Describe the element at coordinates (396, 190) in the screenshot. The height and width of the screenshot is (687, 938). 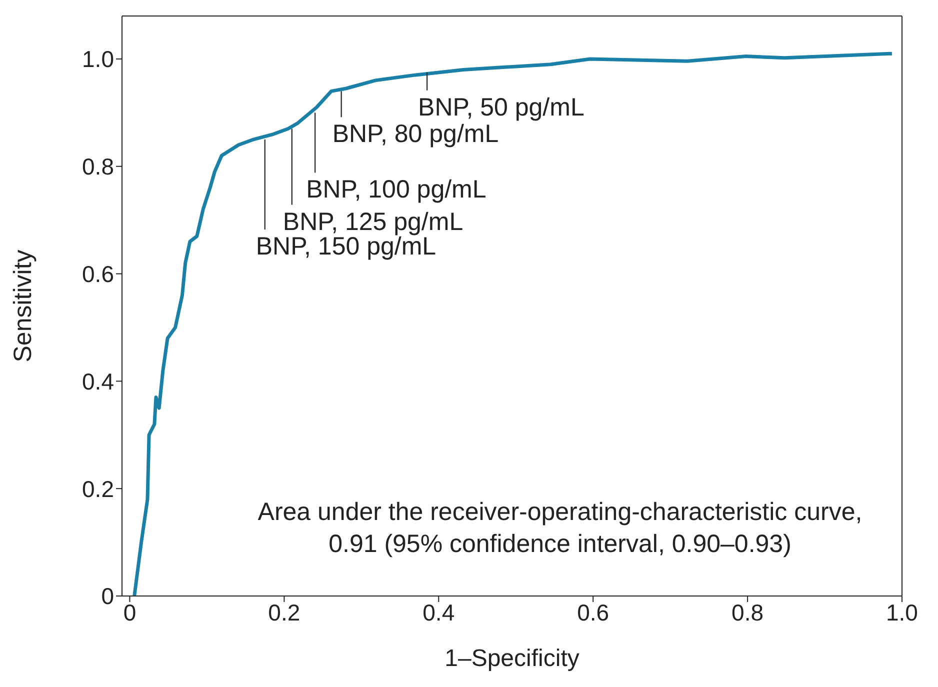
I see `annotation: BNP, 100 pg/mL` at that location.